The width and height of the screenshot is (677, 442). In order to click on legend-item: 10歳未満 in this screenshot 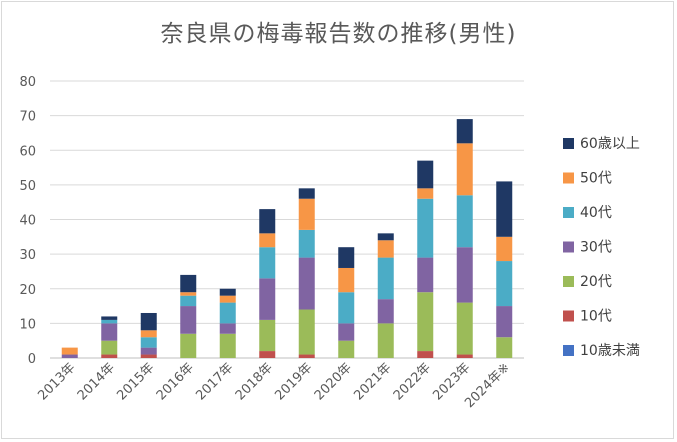, I will do `click(601, 351)`.